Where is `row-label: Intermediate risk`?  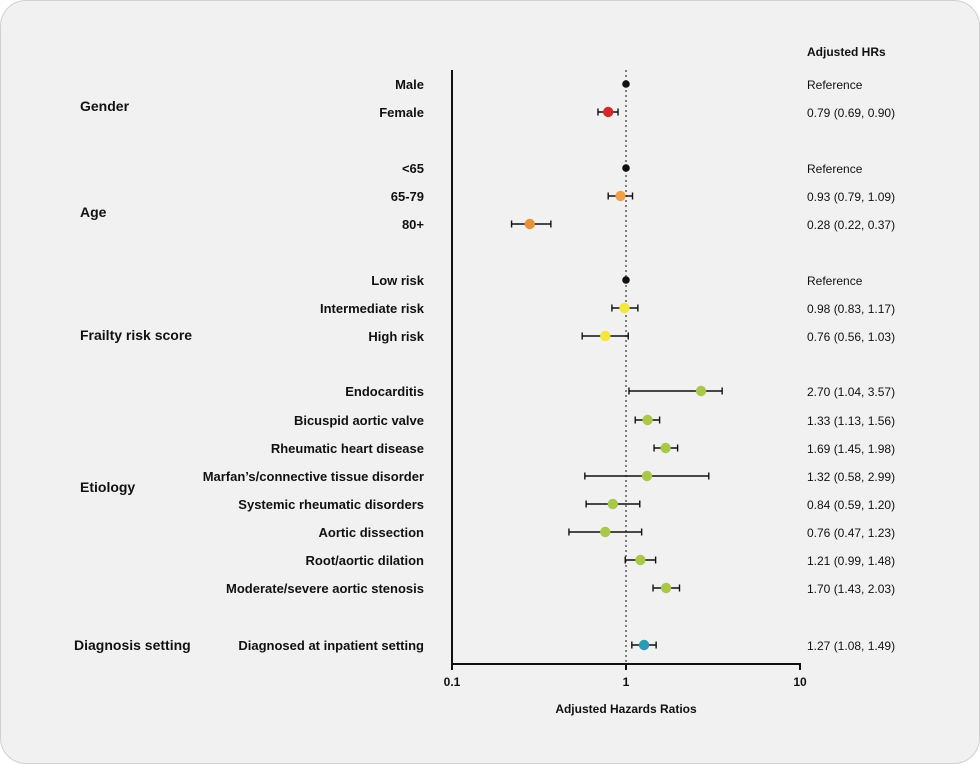 row-label: Intermediate risk is located at coordinates (372, 308).